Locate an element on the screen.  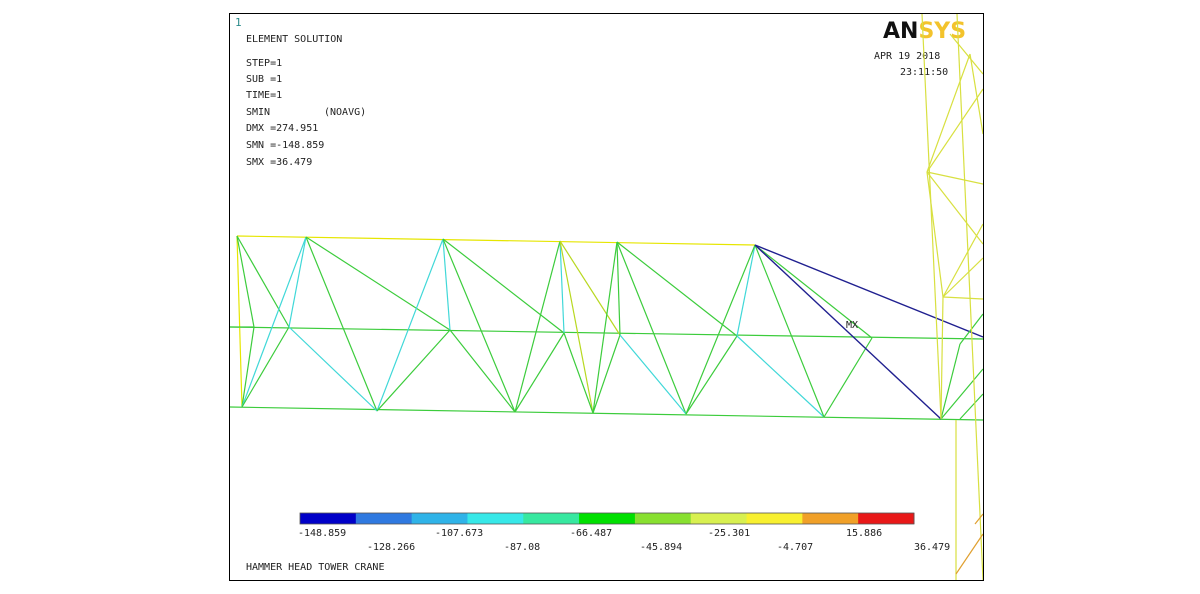
max-marker-label: MX is located at coordinates (852, 325).